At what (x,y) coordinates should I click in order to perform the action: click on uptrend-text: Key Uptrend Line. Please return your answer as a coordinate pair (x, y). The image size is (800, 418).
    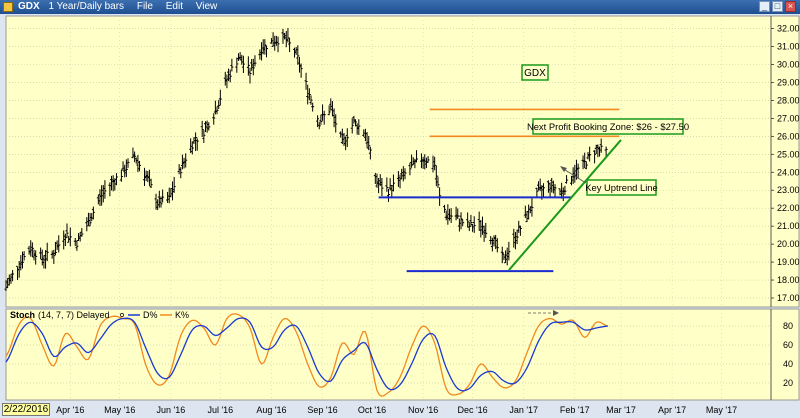
    Looking at the image, I should click on (621, 187).